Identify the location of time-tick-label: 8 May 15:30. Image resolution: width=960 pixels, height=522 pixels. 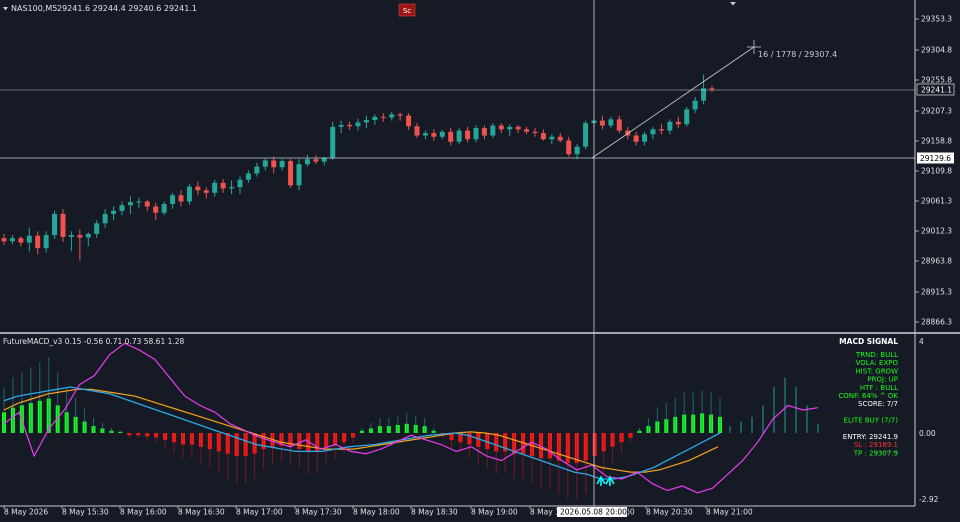
(85, 512).